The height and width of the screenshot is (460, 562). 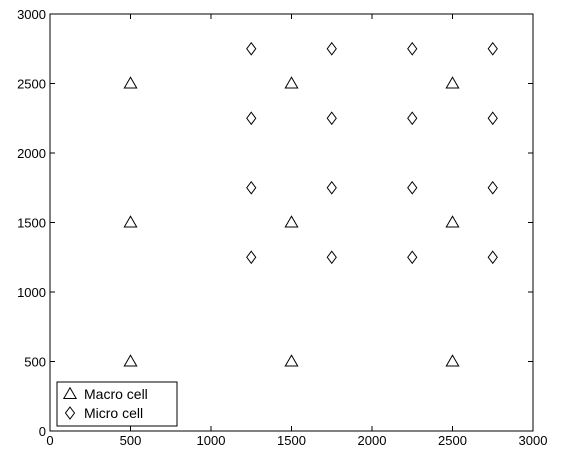 What do you see at coordinates (533, 440) in the screenshot?
I see `x-tick-label: 3000` at bounding box center [533, 440].